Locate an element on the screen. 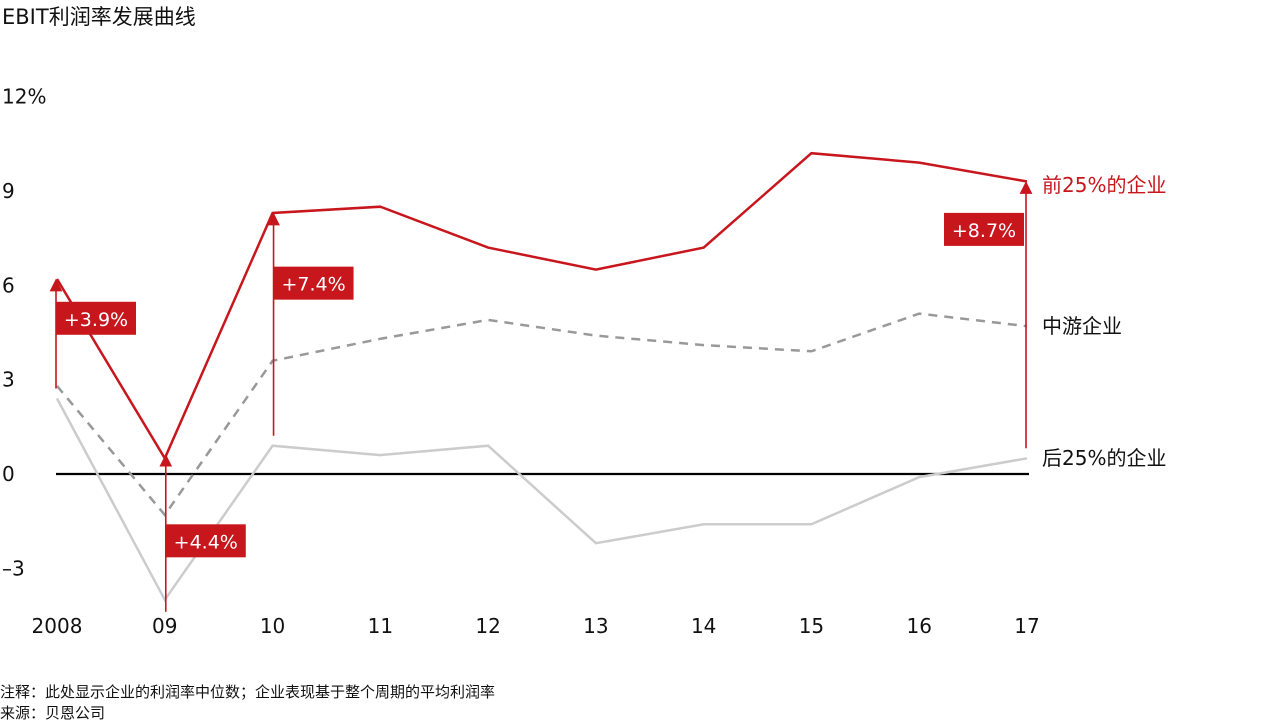  y-tick-label: –3 is located at coordinates (13, 568).